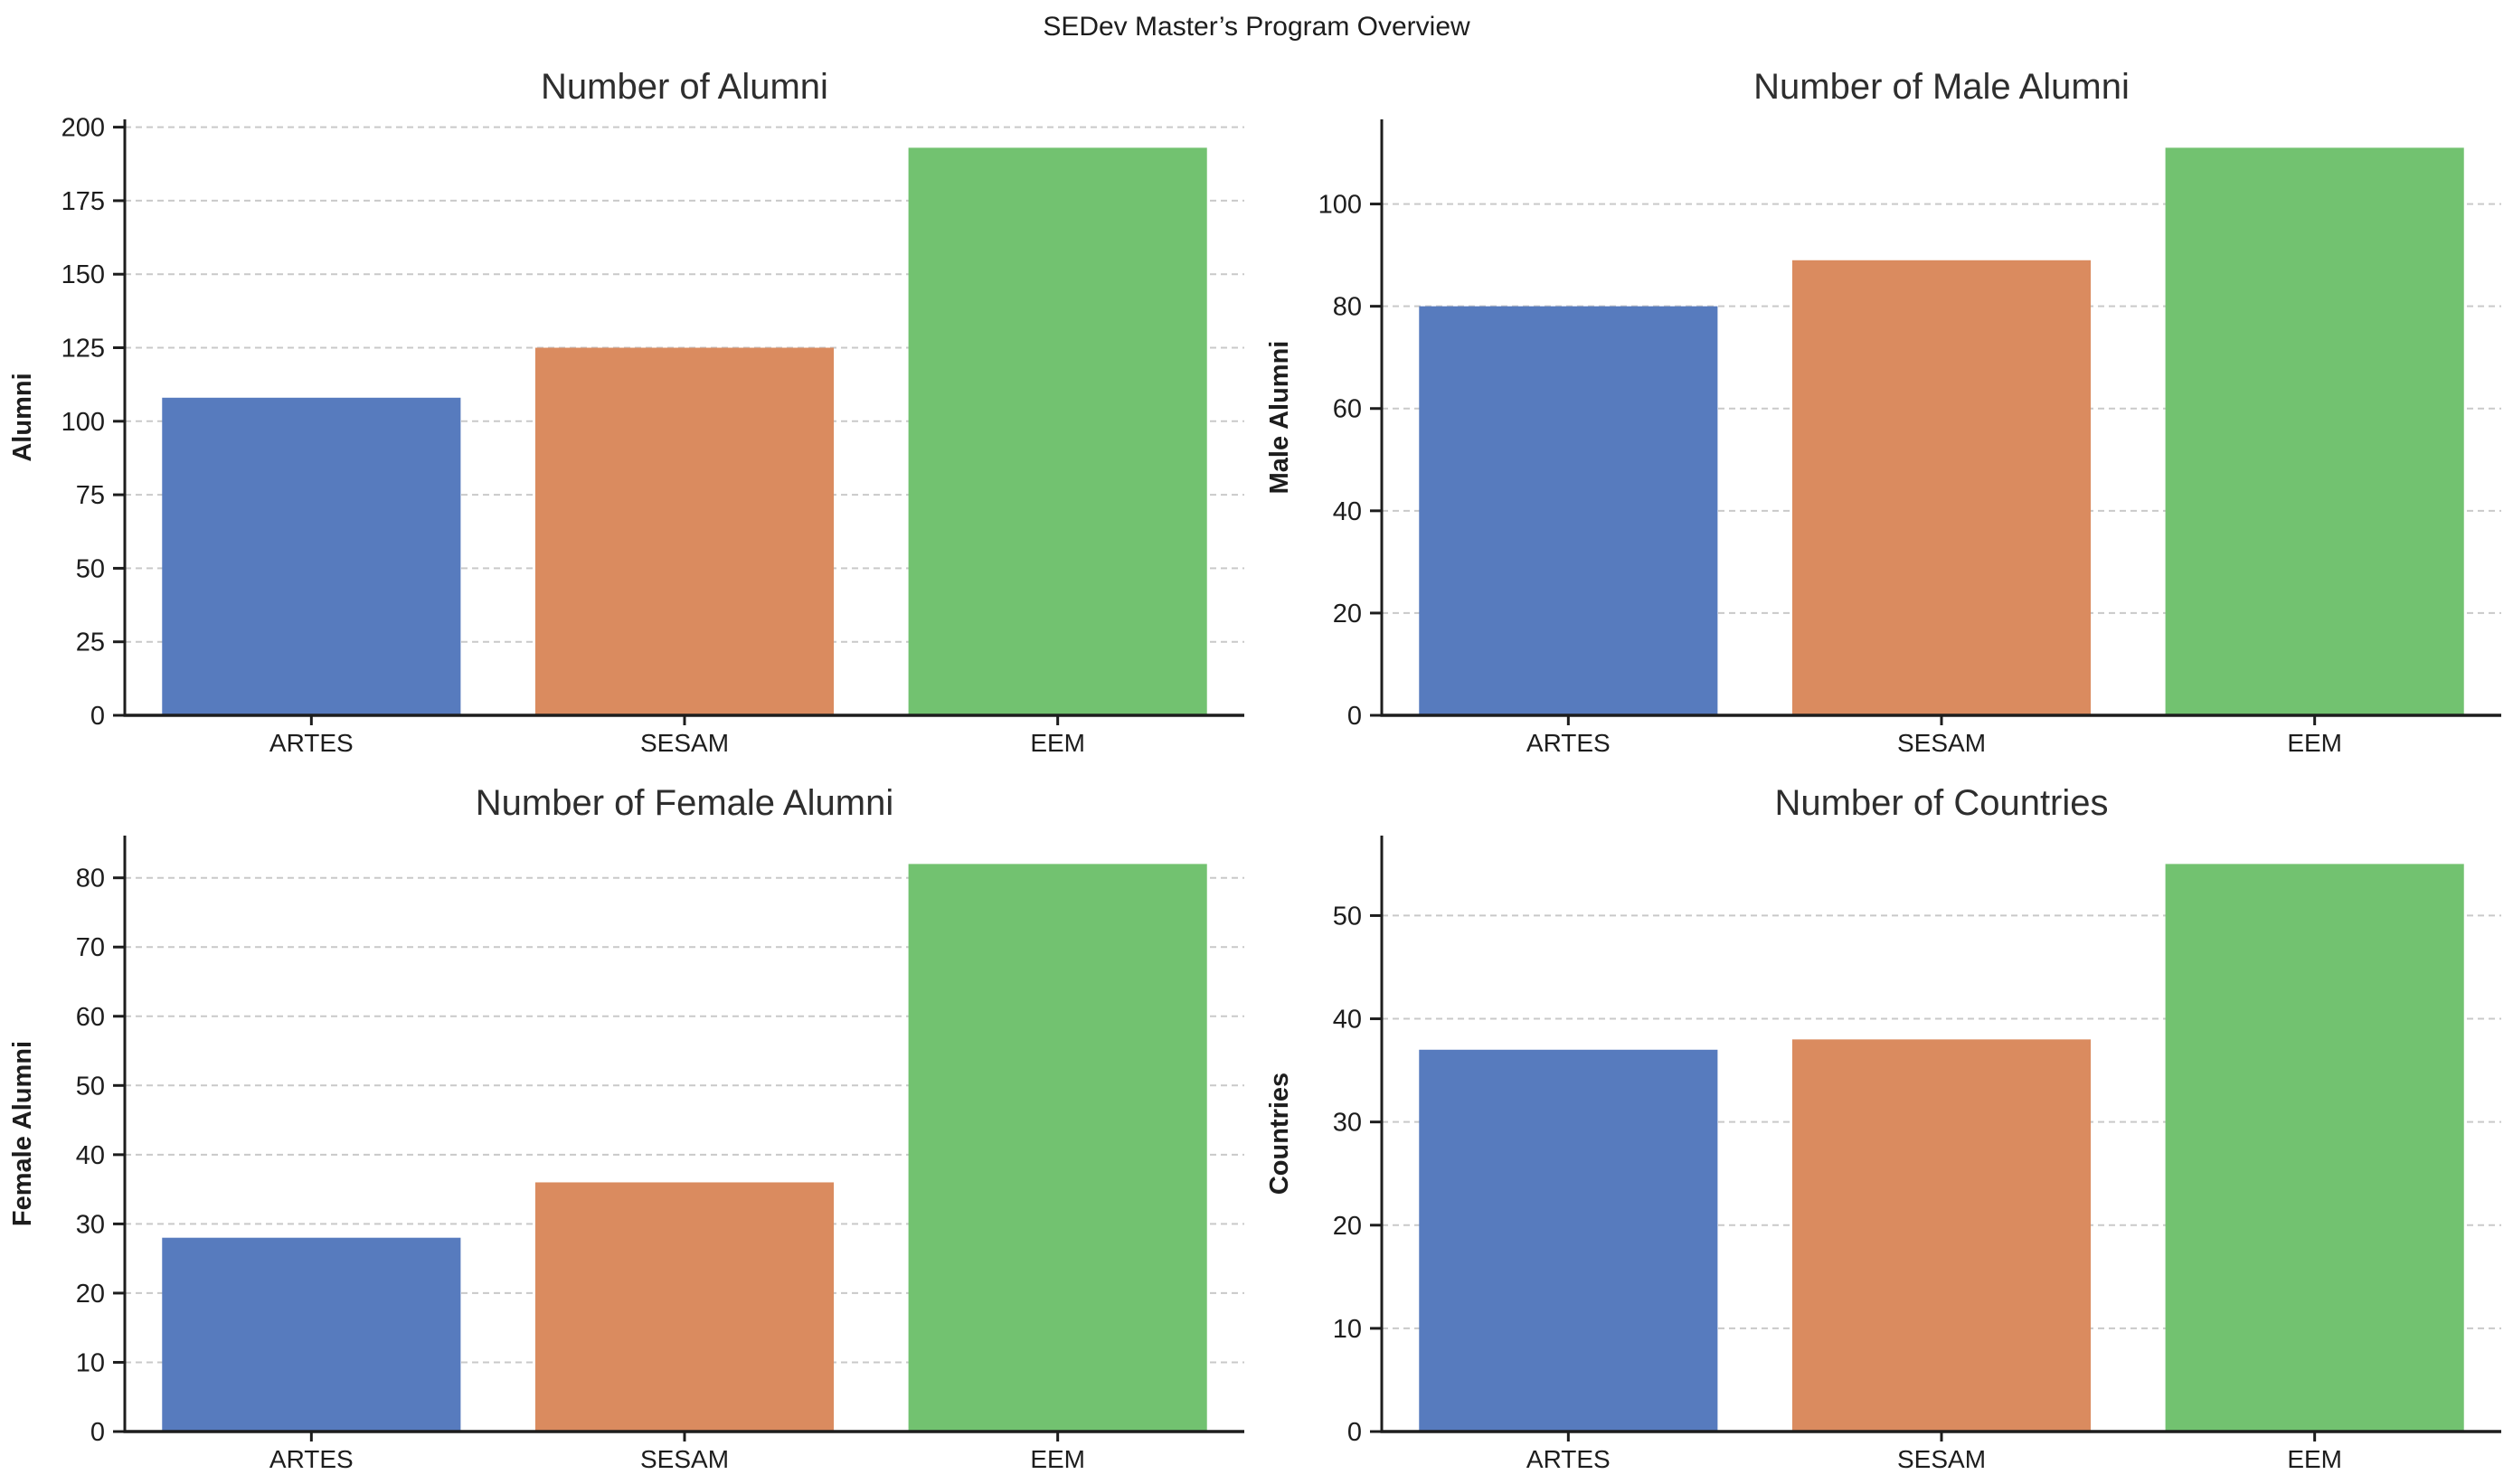 This screenshot has height=1484, width=2513. What do you see at coordinates (1279, 418) in the screenshot?
I see `y-axis-label: Male Alumni` at bounding box center [1279, 418].